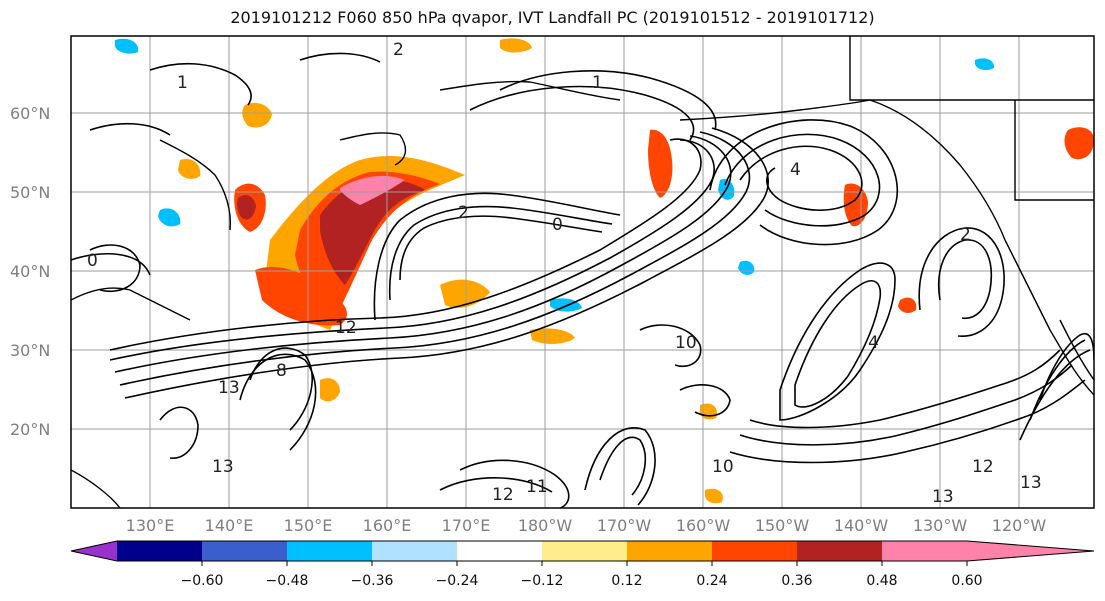 Image resolution: width=1105 pixels, height=601 pixels. I want to click on lon-label: 150°E, so click(308, 525).